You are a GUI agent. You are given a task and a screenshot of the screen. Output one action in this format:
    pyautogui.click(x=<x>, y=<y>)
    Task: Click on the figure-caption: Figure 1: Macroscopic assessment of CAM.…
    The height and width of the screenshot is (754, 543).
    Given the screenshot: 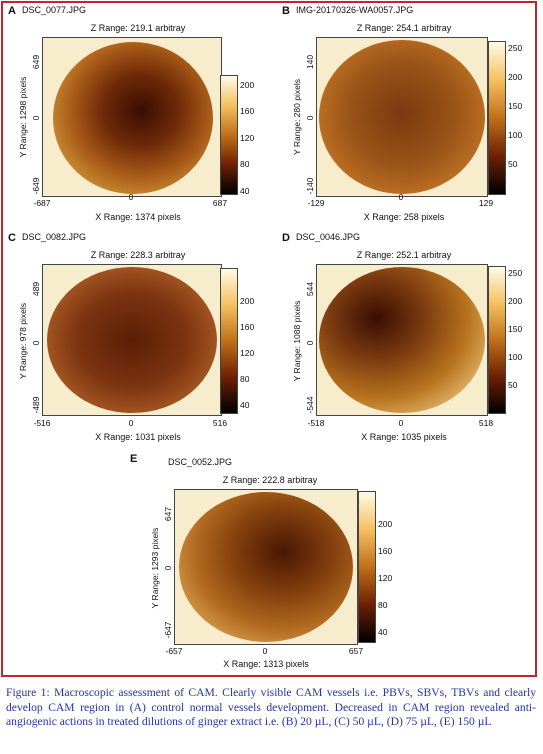 What is the action you would take?
    pyautogui.click(x=271, y=707)
    